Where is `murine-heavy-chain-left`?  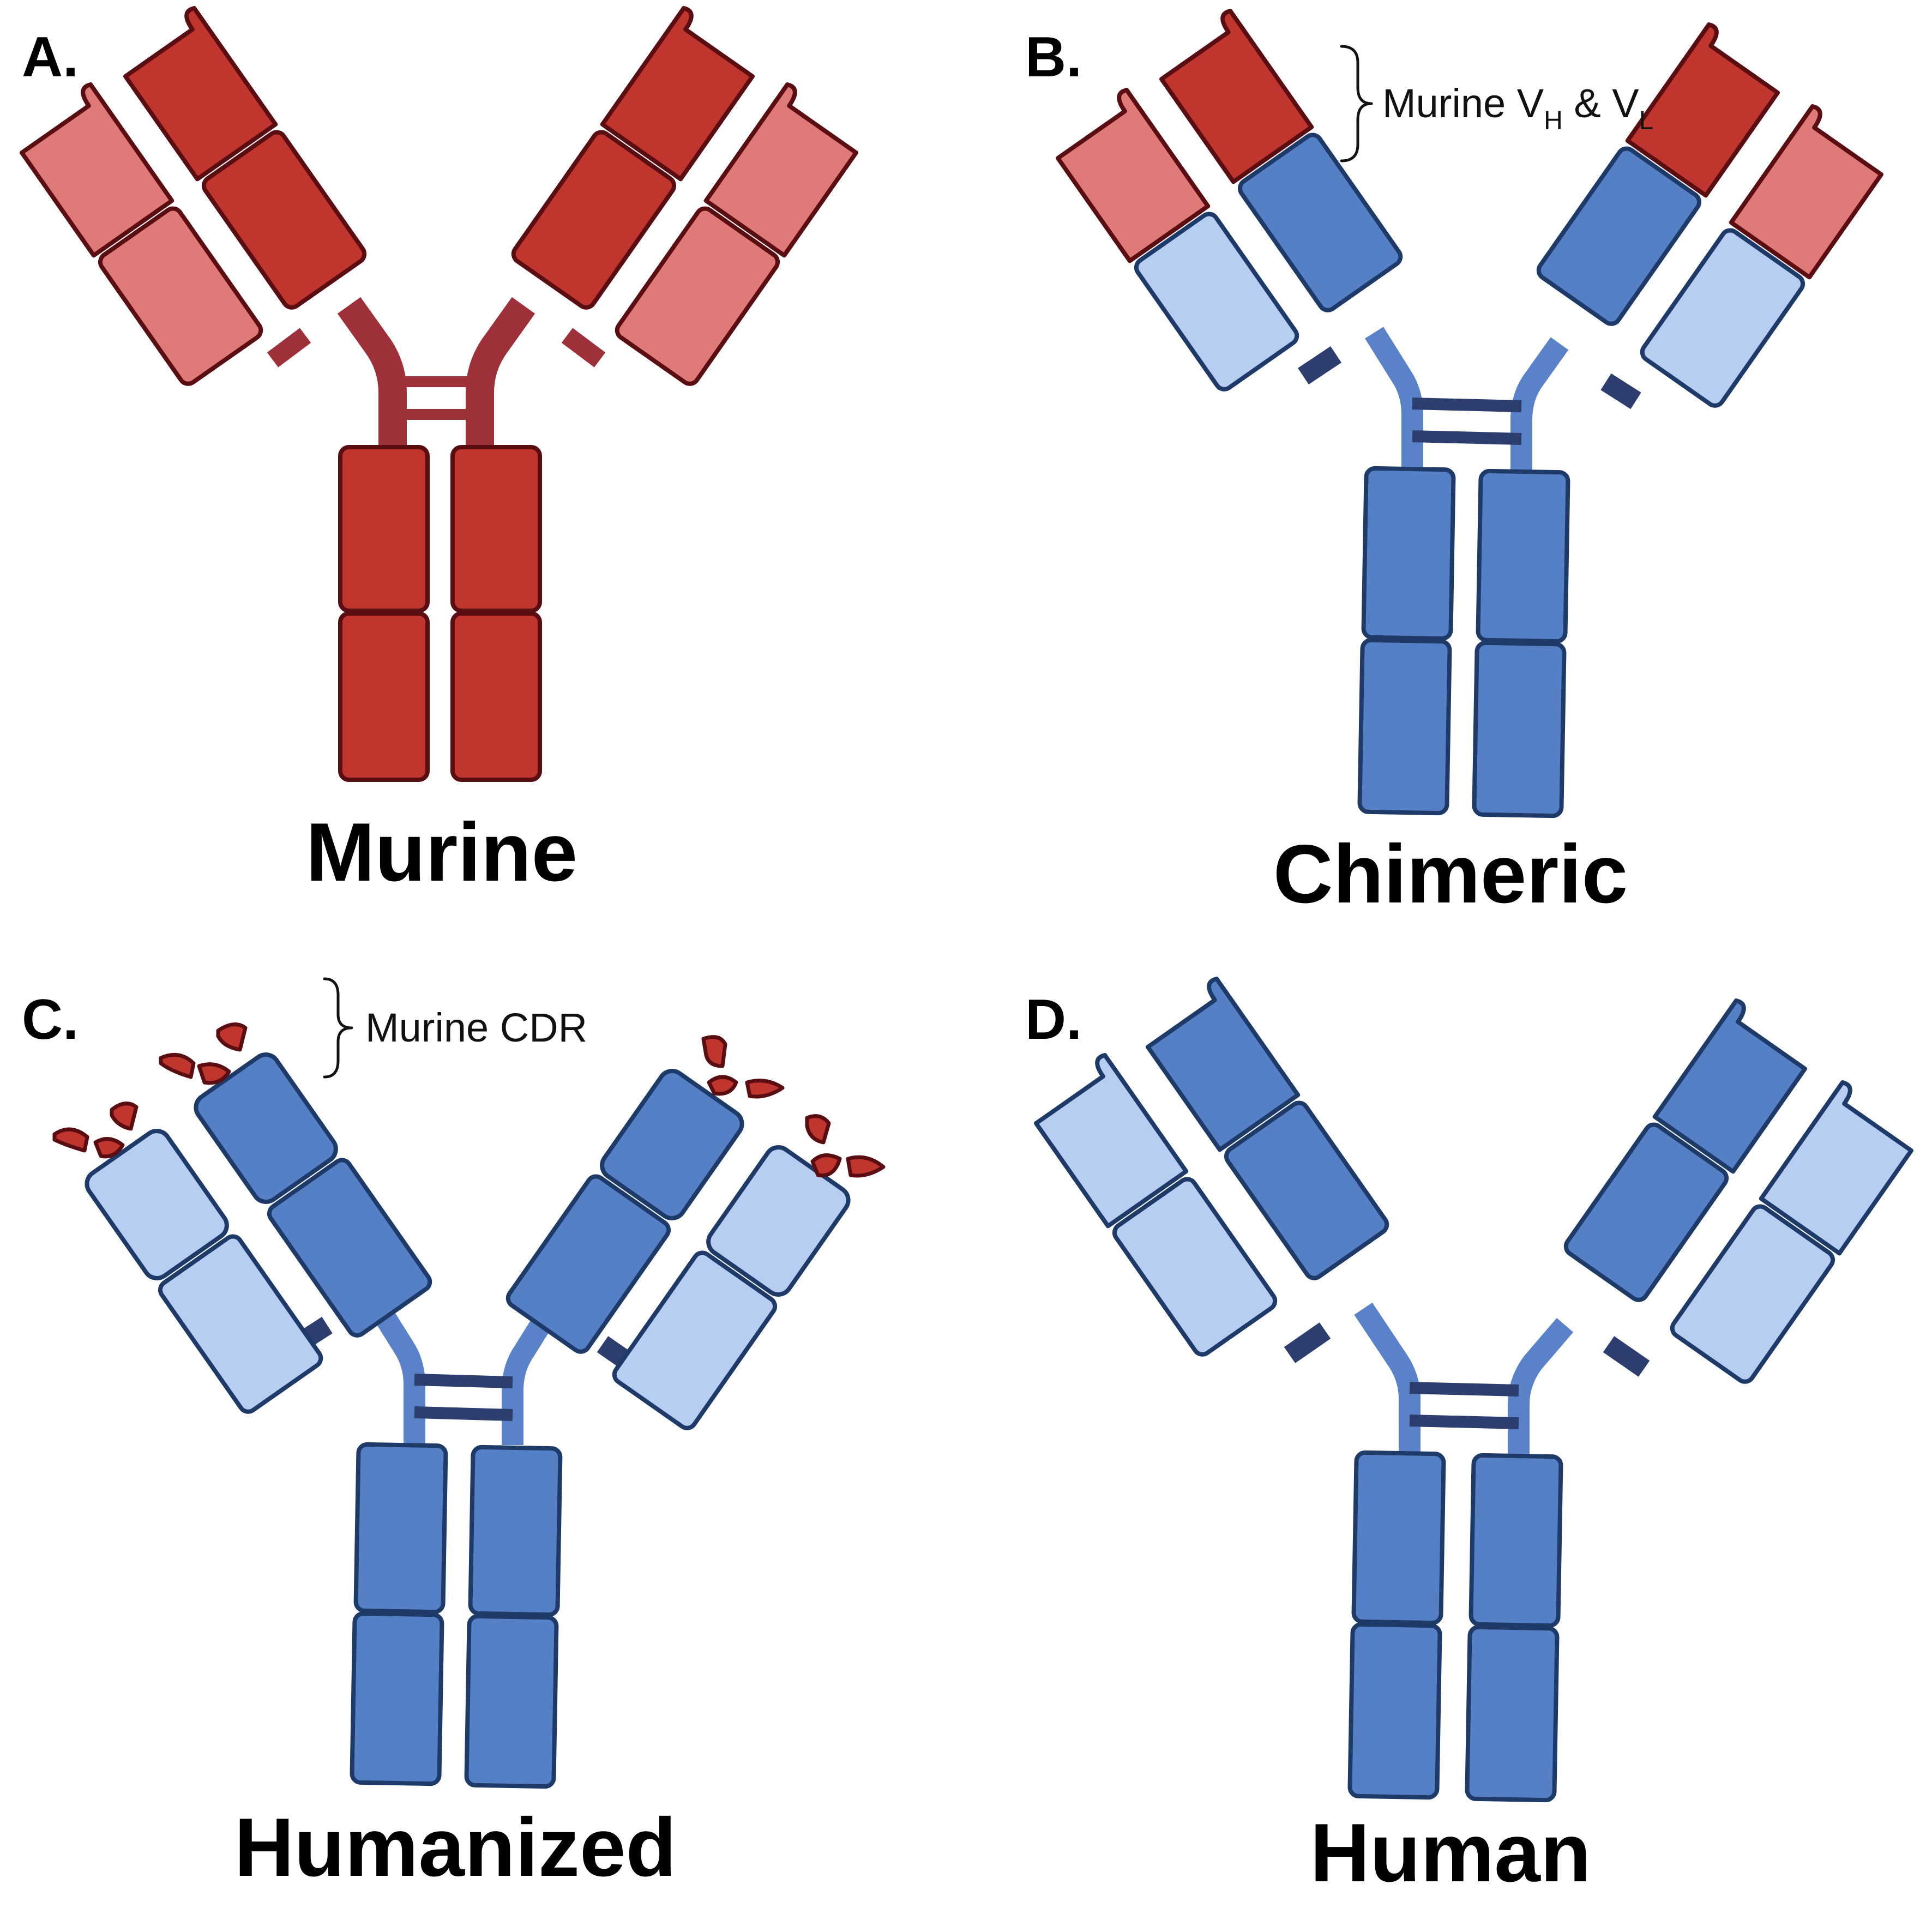
murine-heavy-chain-left is located at coordinates (245, 158).